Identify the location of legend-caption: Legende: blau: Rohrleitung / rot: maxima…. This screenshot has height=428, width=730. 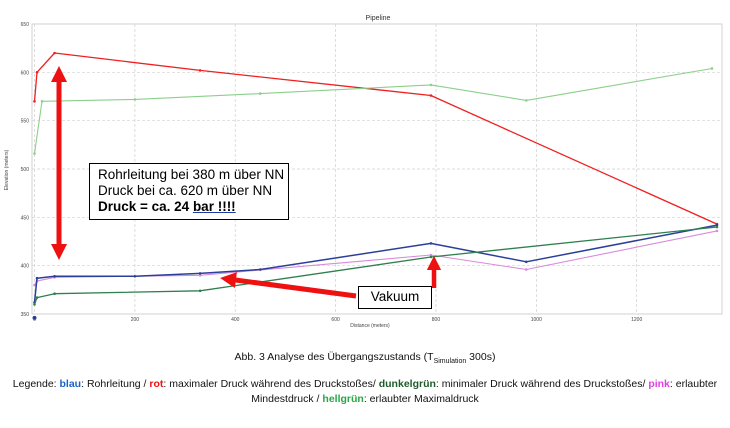
(365, 392).